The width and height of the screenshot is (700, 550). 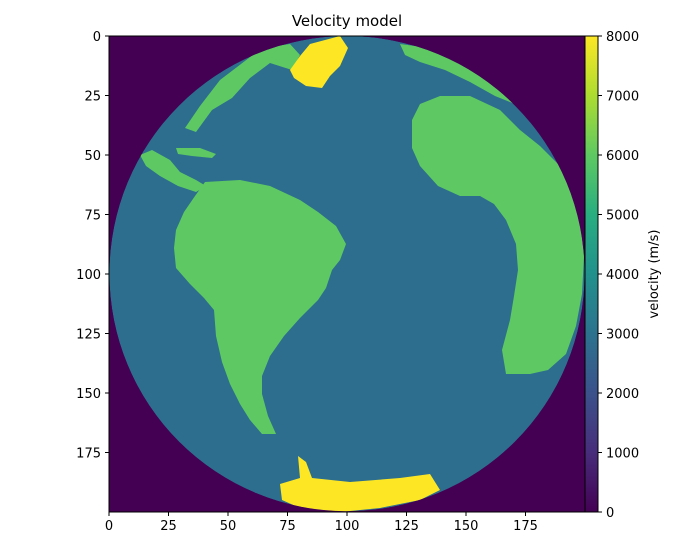 What do you see at coordinates (622, 394) in the screenshot?
I see `colorbar-tick-label: 2000` at bounding box center [622, 394].